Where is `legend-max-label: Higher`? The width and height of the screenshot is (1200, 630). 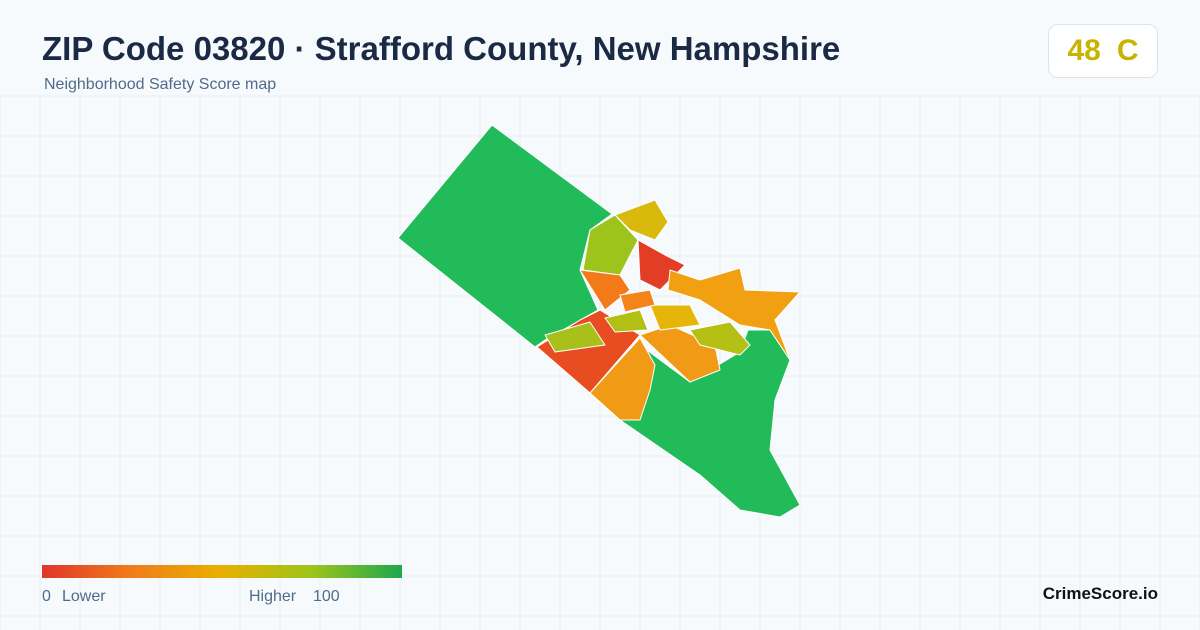
legend-max-label: Higher is located at coordinates (273, 596).